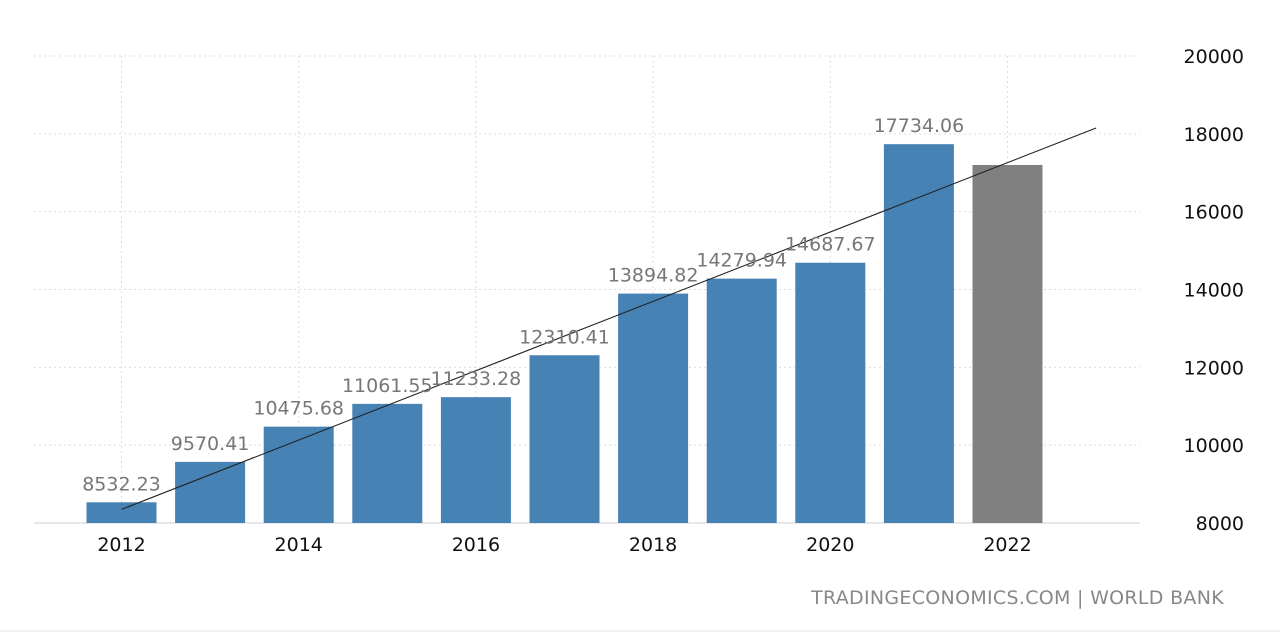  I want to click on y-axis: 8000 10000 12000 14000 16000 18000 20000, so click(1214, 290).